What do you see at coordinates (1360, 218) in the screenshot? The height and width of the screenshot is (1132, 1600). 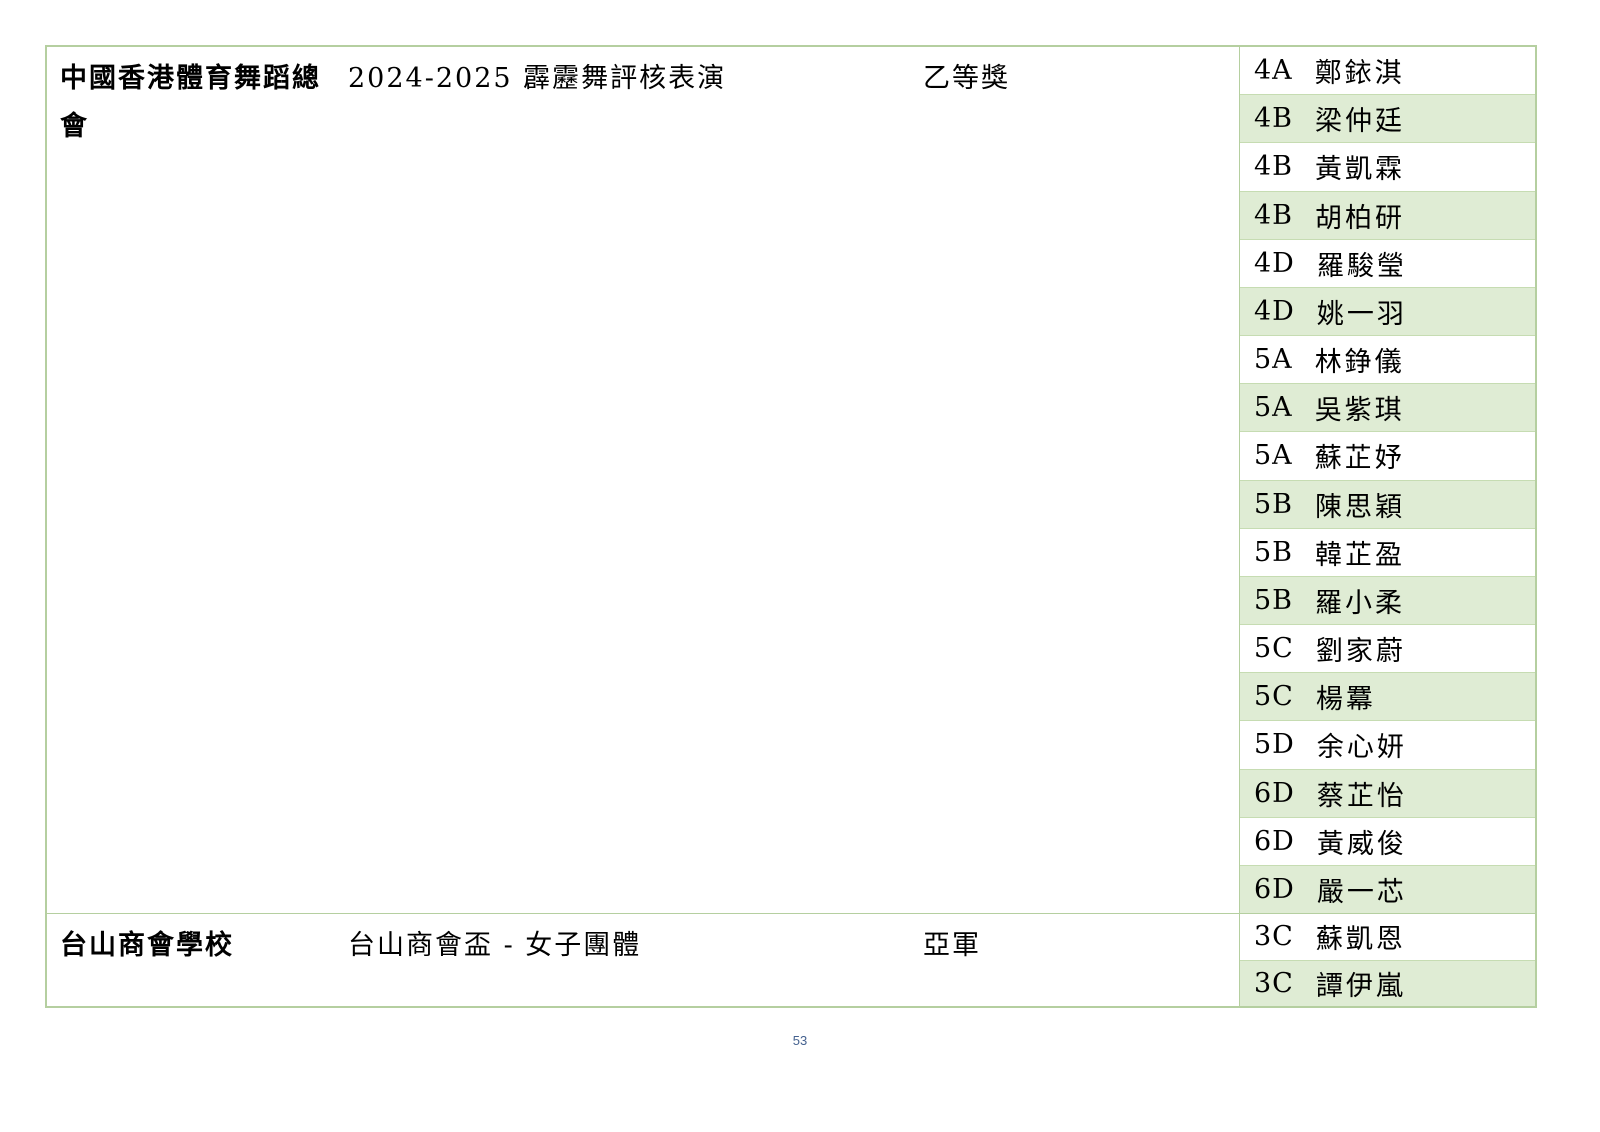 I see `student-name: 胡柏研` at bounding box center [1360, 218].